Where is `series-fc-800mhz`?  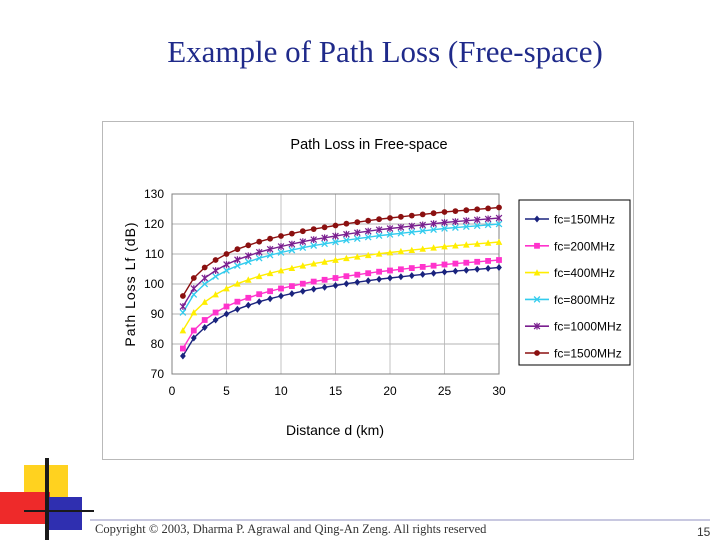 series-fc-800mhz is located at coordinates (341, 268).